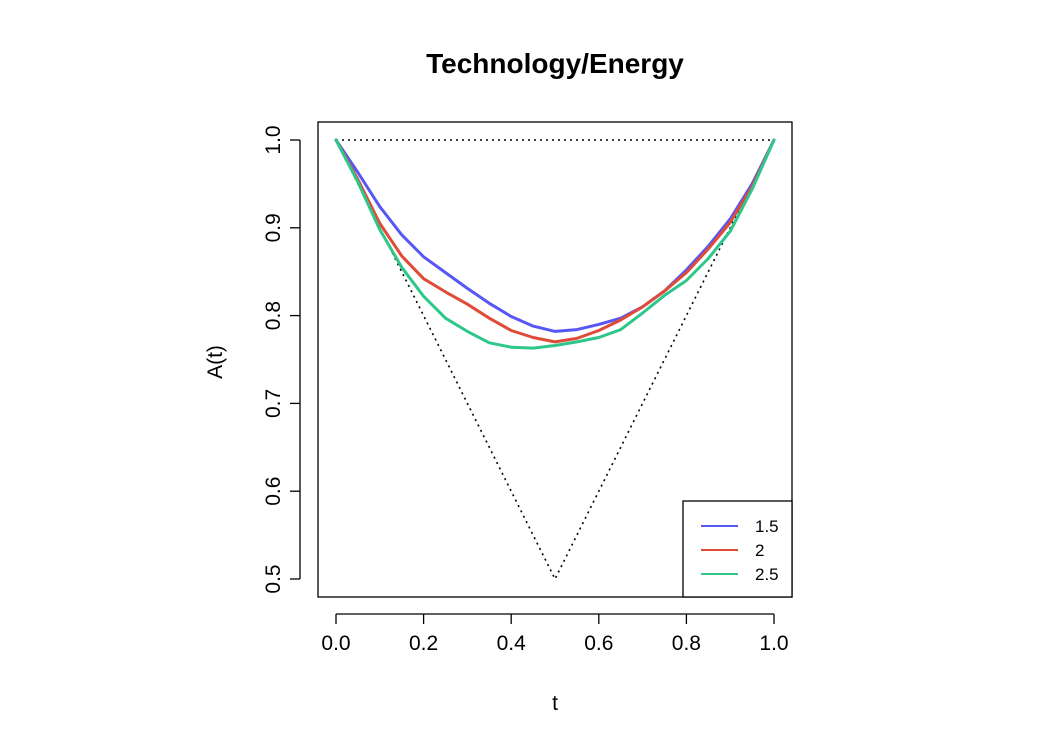 The height and width of the screenshot is (750, 1050). Describe the element at coordinates (555, 235) in the screenshot. I see `series-line-1.5` at that location.